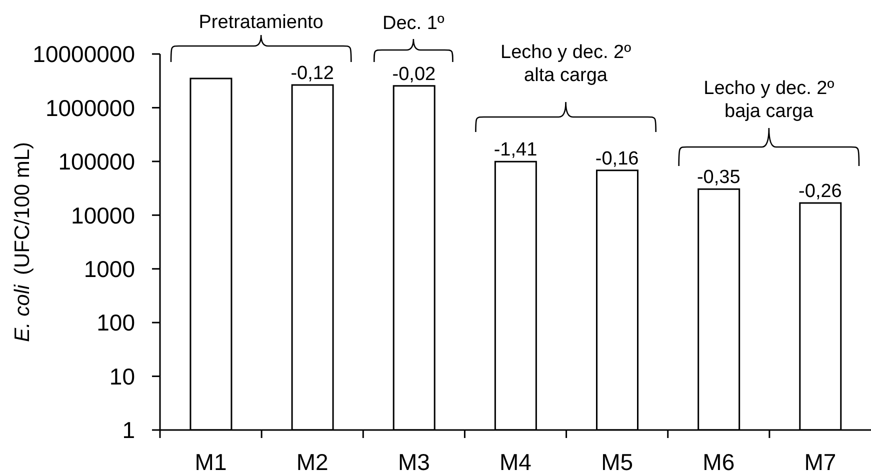  What do you see at coordinates (718, 461) in the screenshot?
I see `x-tick-label: M6` at bounding box center [718, 461].